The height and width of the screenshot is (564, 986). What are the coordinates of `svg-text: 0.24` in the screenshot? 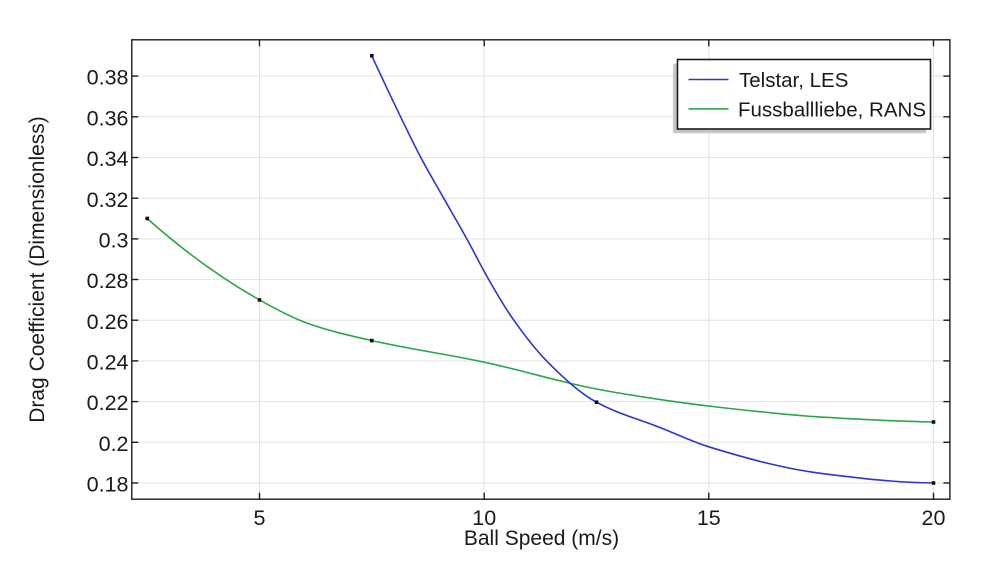 It's located at (108, 363).